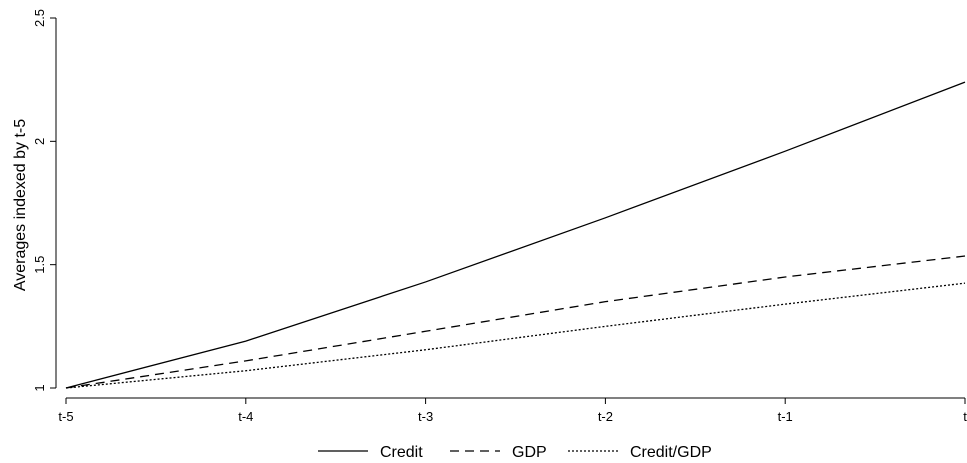 The image size is (967, 463). What do you see at coordinates (965, 416) in the screenshot?
I see `x-tick-label: t` at bounding box center [965, 416].